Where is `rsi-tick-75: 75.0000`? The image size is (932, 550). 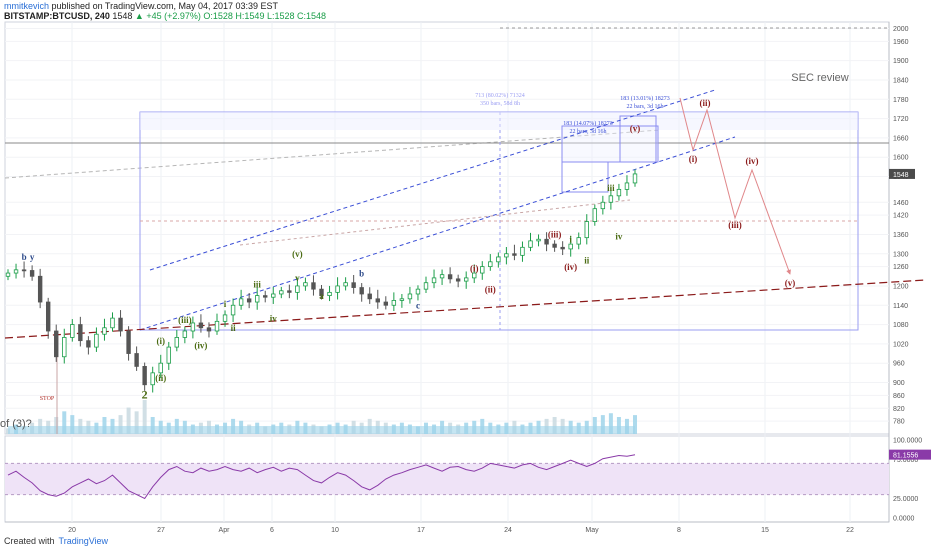
rsi-tick-75: 75.0000 is located at coordinates (905, 460).